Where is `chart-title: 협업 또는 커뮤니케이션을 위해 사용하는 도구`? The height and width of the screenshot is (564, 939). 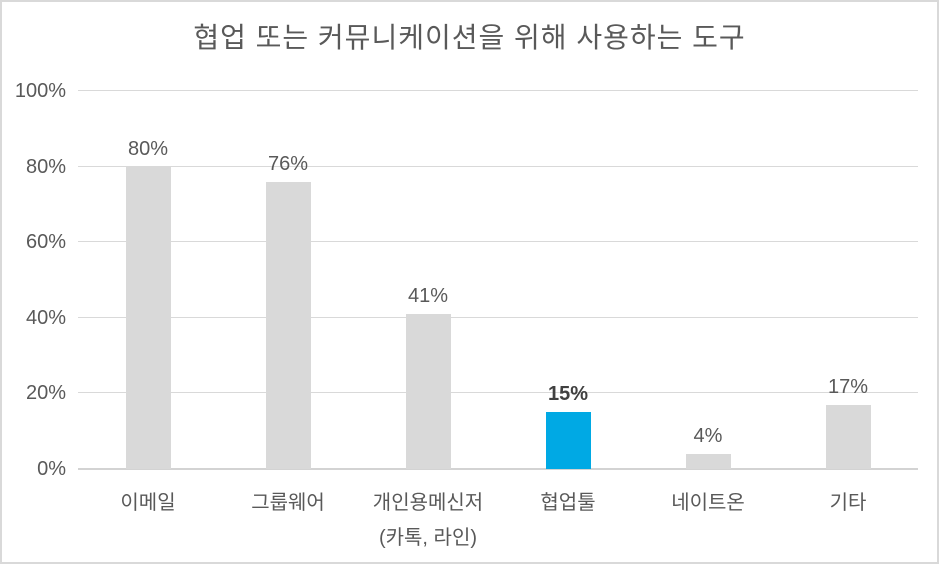 chart-title: 협업 또는 커뮤니케이션을 위해 사용하는 도구 is located at coordinates (469, 37).